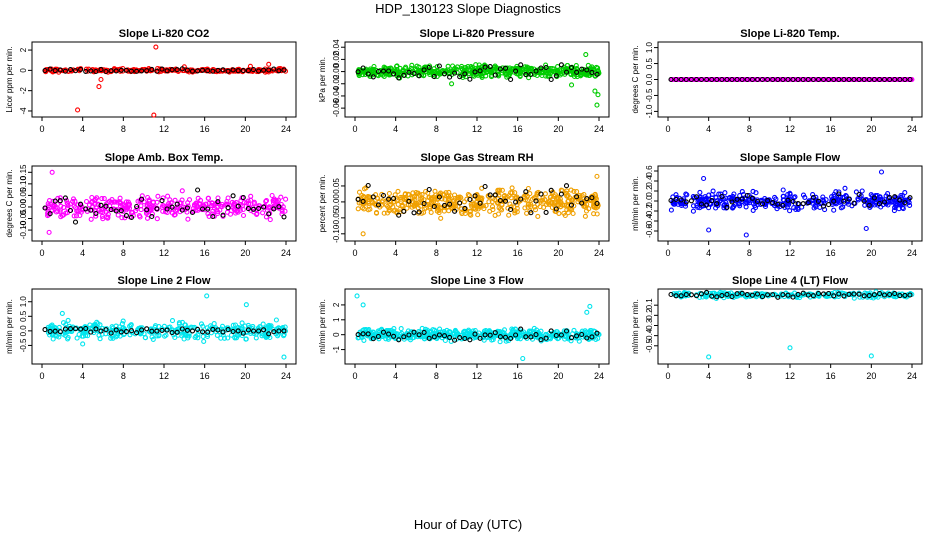 The image size is (936, 540). I want to click on panel-title: Slope Gas Stream RH, so click(476, 158).